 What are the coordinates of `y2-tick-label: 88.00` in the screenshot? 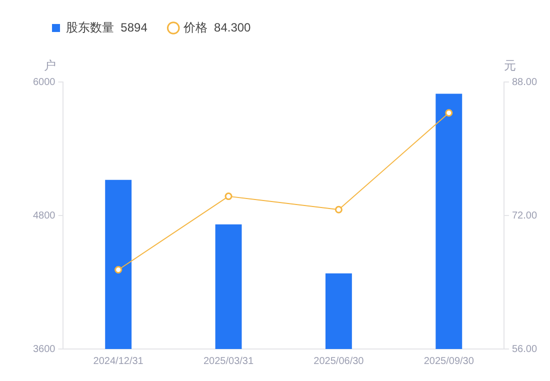 It's located at (525, 82).